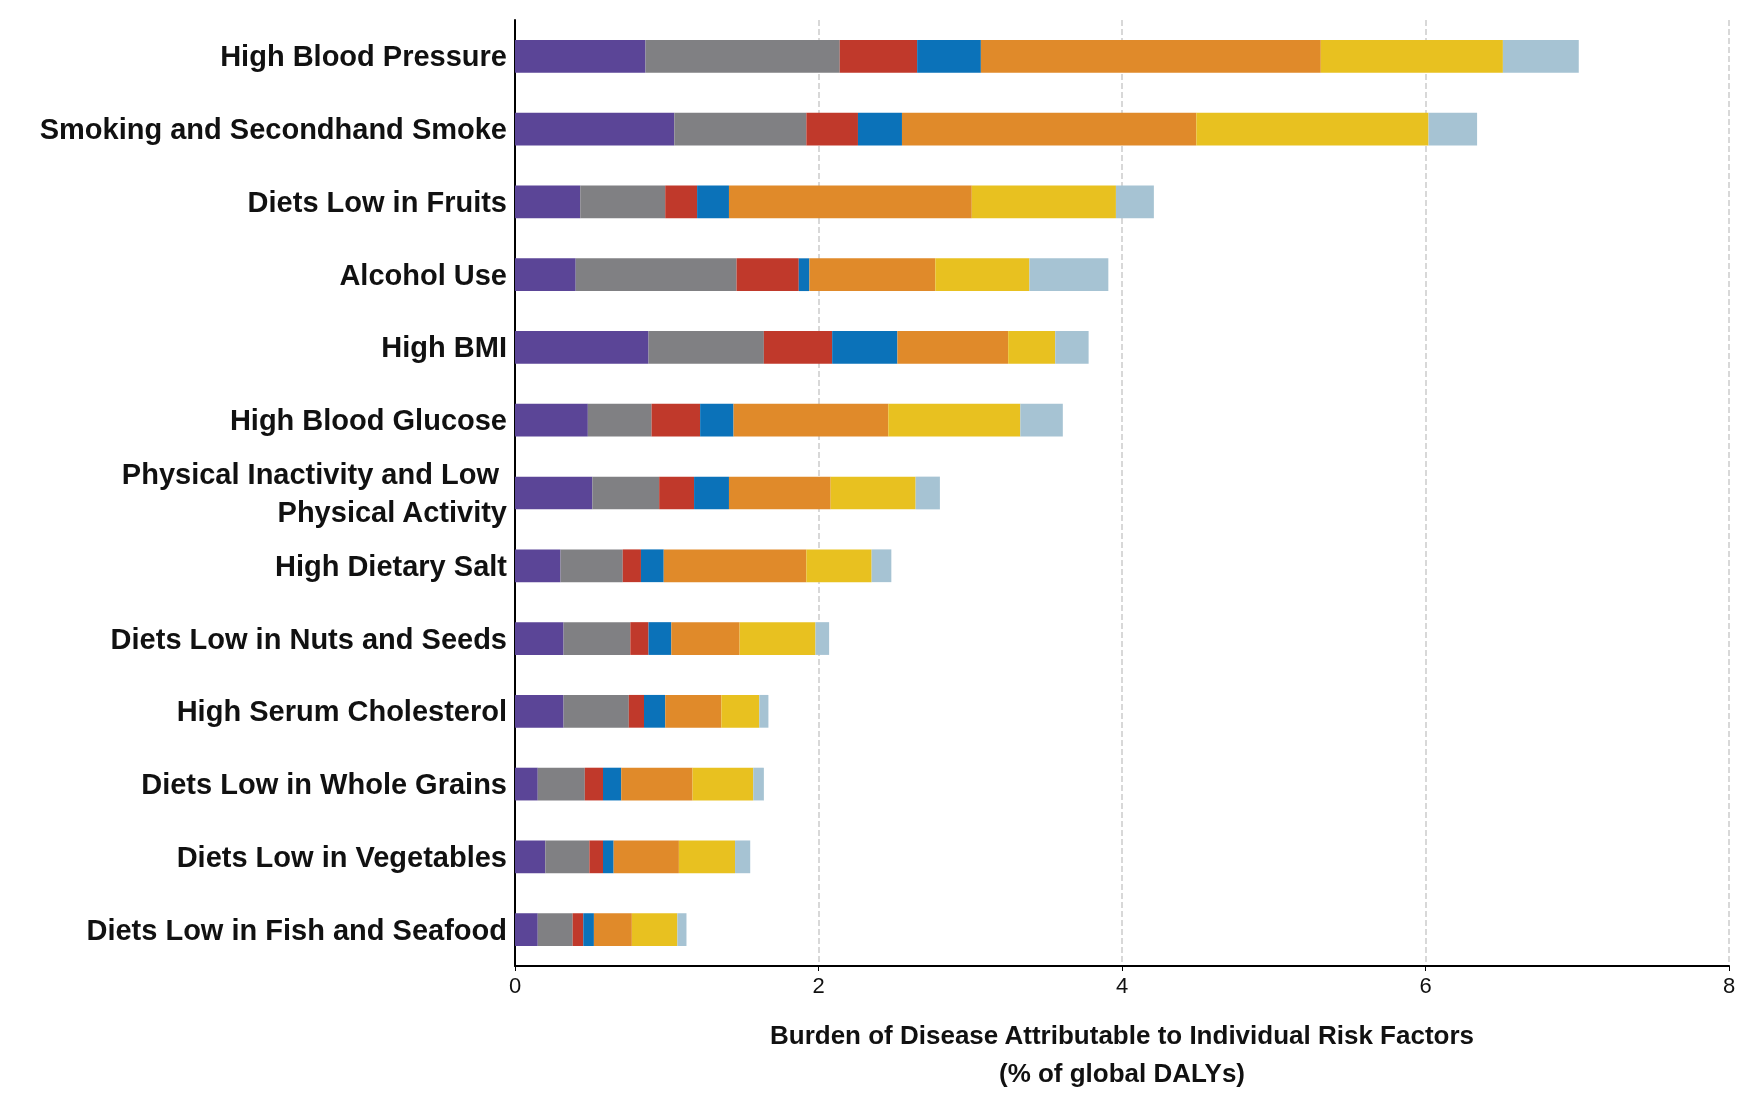 The width and height of the screenshot is (1749, 1116). What do you see at coordinates (377, 201) in the screenshot?
I see `y-tick-label: Diets Low in Fruits` at bounding box center [377, 201].